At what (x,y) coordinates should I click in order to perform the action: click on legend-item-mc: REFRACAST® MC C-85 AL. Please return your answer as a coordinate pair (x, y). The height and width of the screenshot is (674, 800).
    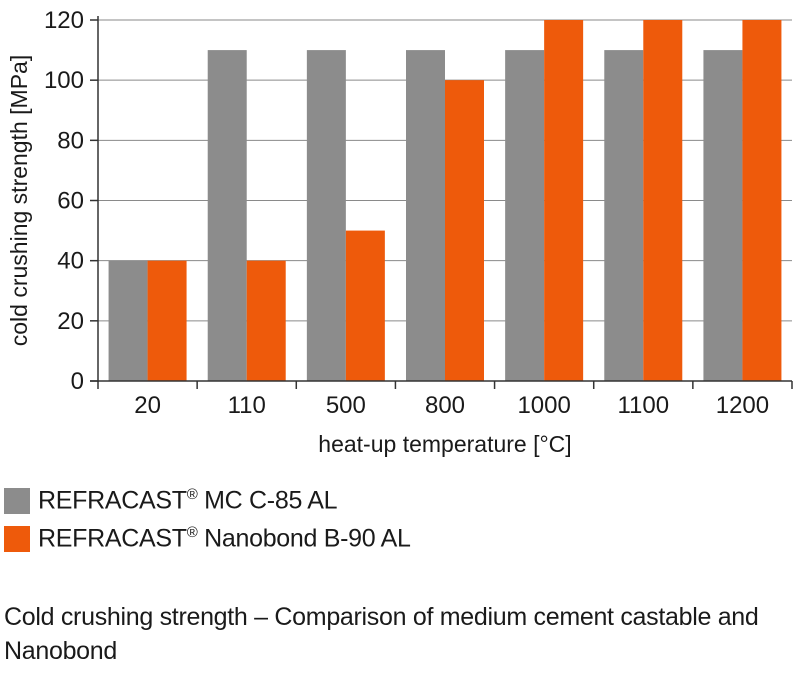
    Looking at the image, I should click on (207, 501).